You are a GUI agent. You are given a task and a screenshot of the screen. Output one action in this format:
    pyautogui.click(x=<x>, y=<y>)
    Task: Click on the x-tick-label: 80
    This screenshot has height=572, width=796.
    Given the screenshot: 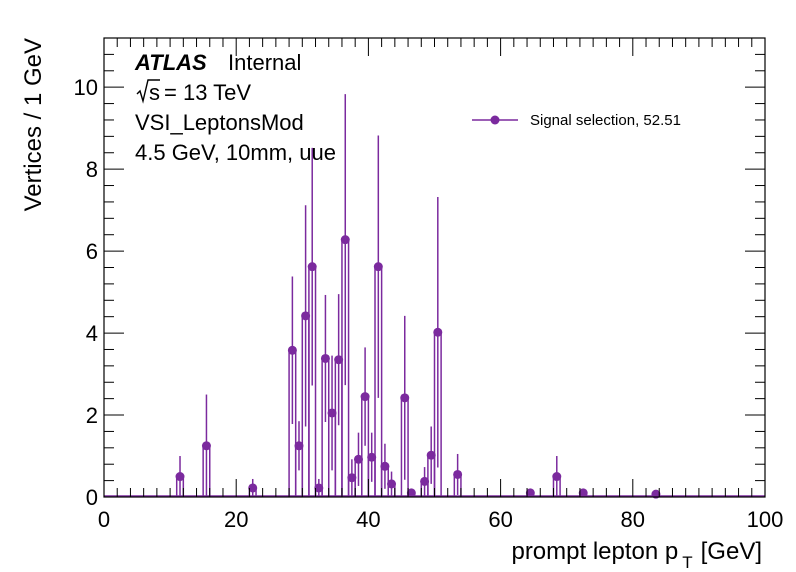 What is the action you would take?
    pyautogui.click(x=633, y=519)
    